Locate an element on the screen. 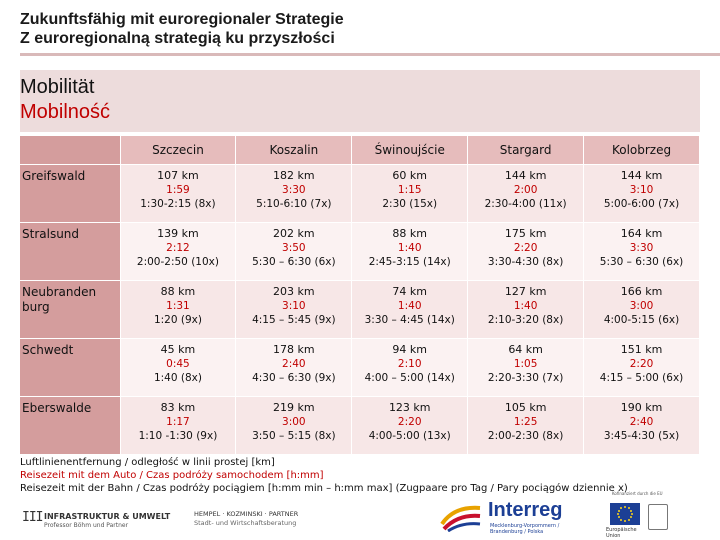  column-header: Świnoujście is located at coordinates (410, 150).